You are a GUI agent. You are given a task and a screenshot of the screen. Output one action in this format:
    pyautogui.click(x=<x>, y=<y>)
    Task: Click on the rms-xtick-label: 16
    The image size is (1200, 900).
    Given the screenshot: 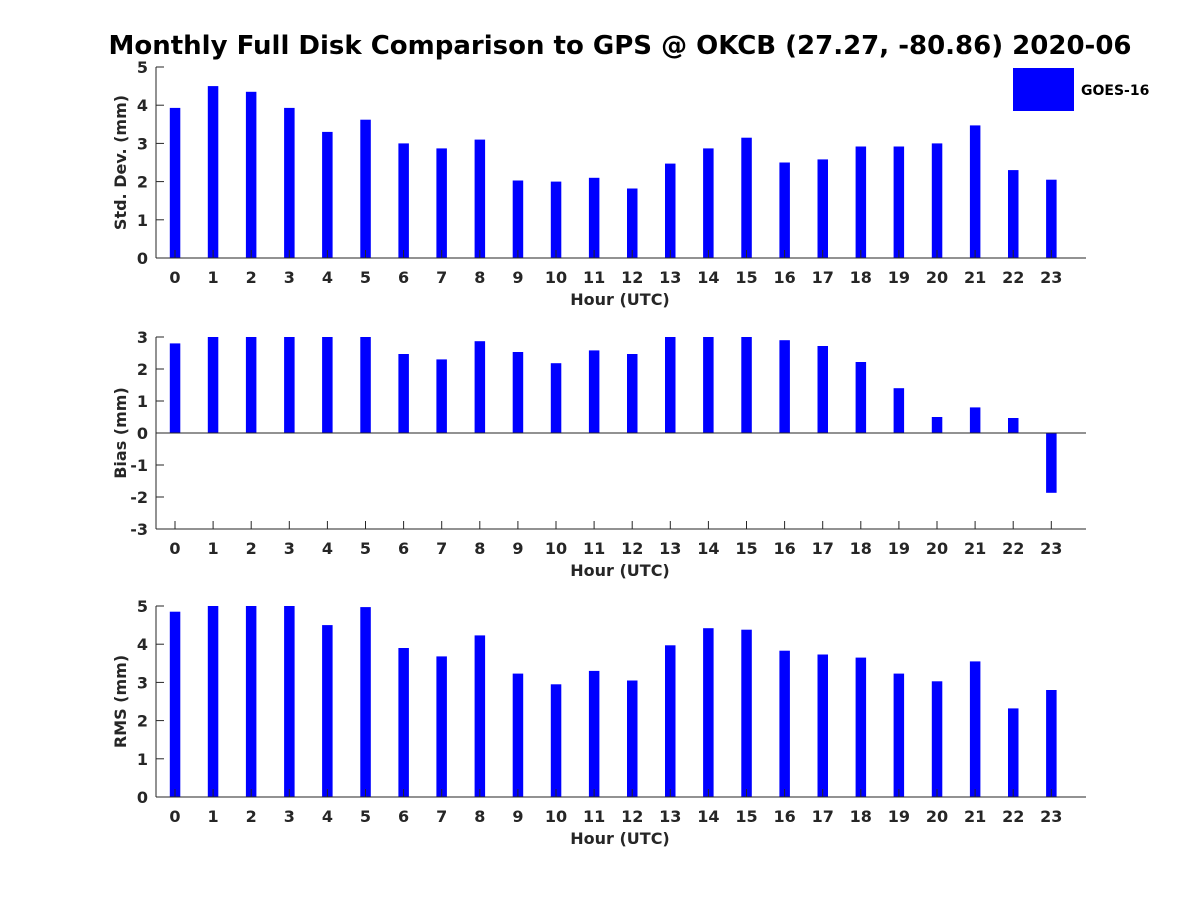 What is the action you would take?
    pyautogui.click(x=784, y=816)
    